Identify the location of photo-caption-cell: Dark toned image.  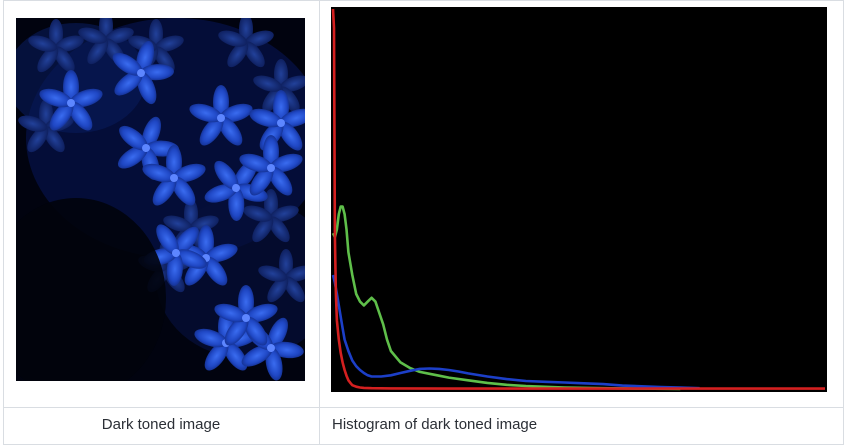
(161, 426).